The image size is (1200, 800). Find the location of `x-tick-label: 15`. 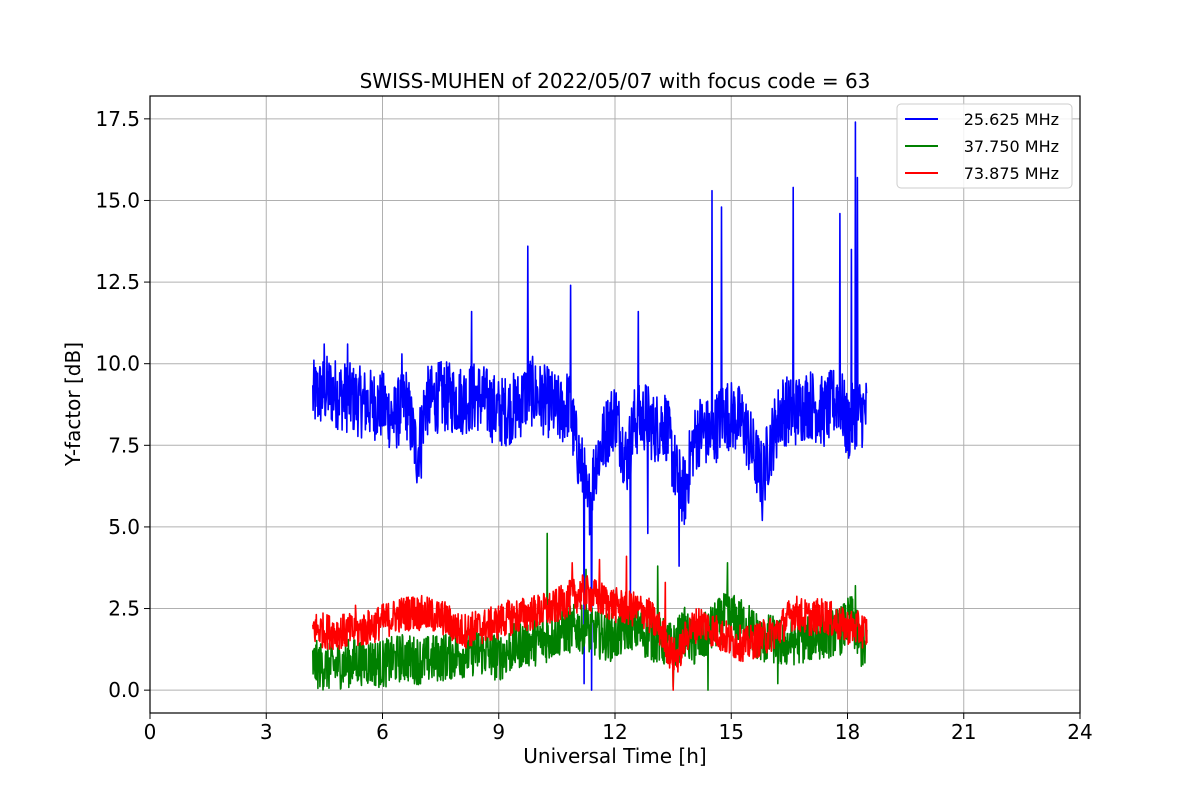

x-tick-label: 15 is located at coordinates (731, 732).